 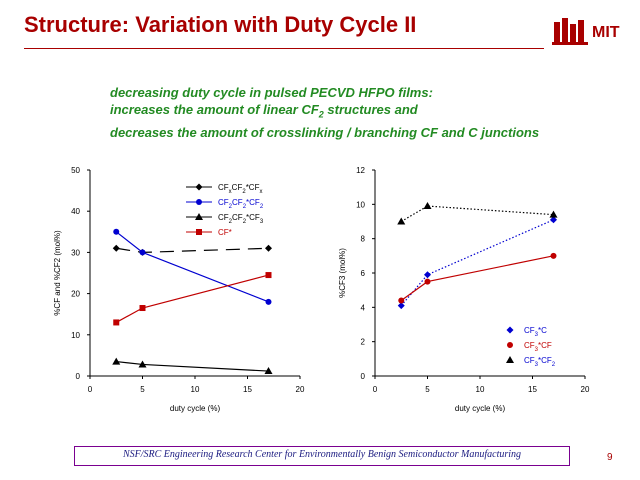 I want to click on legend-label: CF3*CF, so click(x=538, y=347).